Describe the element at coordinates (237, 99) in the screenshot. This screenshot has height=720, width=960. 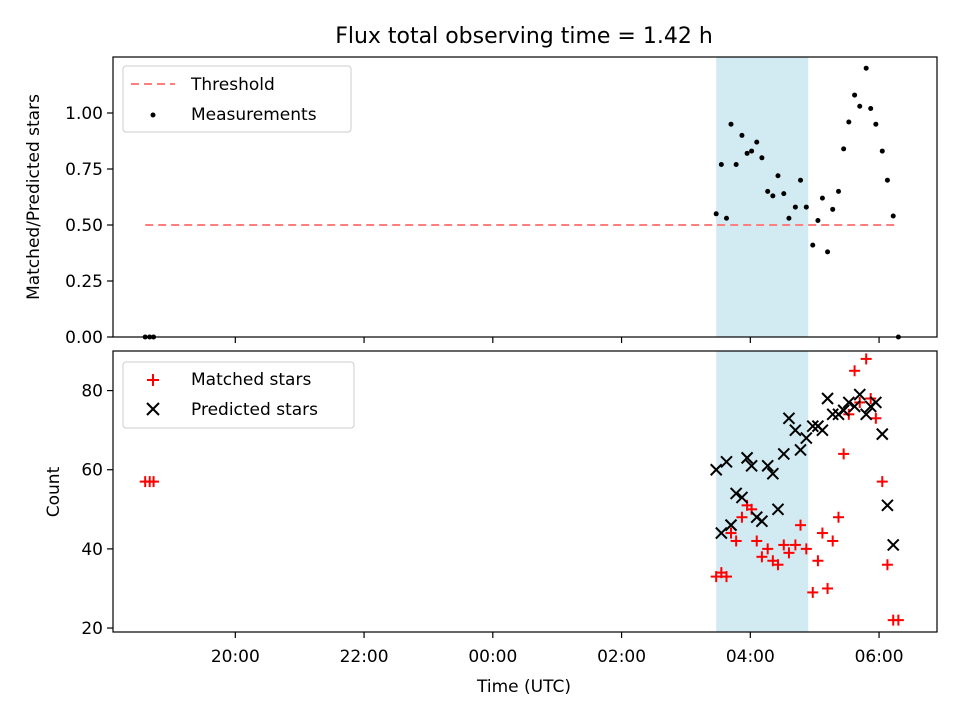
I see `ratio-legend-box` at that location.